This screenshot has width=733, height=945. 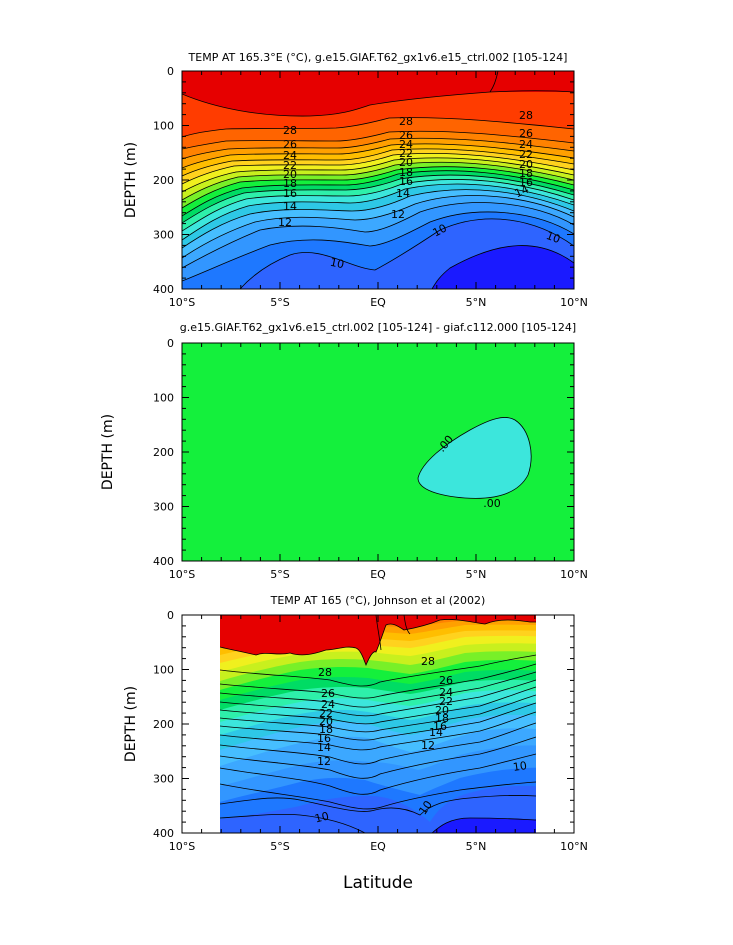 What do you see at coordinates (131, 180) in the screenshot?
I see `panel-1-ylabel: DEPTH (m)` at bounding box center [131, 180].